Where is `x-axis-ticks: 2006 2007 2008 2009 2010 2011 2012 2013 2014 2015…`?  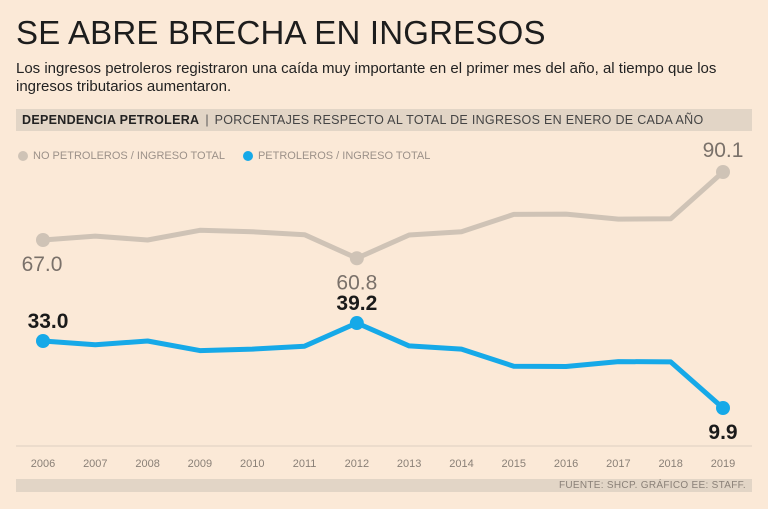 x-axis-ticks: 2006 2007 2008 2009 2010 2011 2012 2013 2014 2015… is located at coordinates (383, 464).